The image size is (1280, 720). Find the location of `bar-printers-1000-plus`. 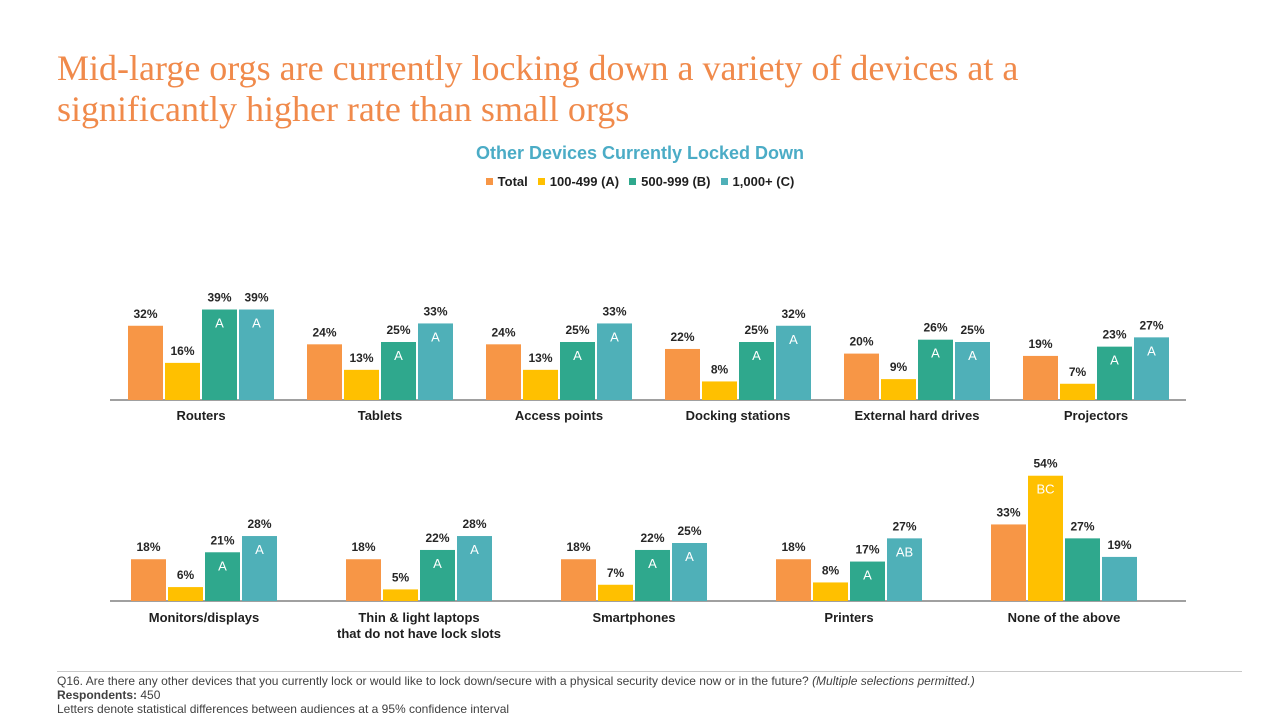

bar-printers-1000-plus is located at coordinates (904, 569).